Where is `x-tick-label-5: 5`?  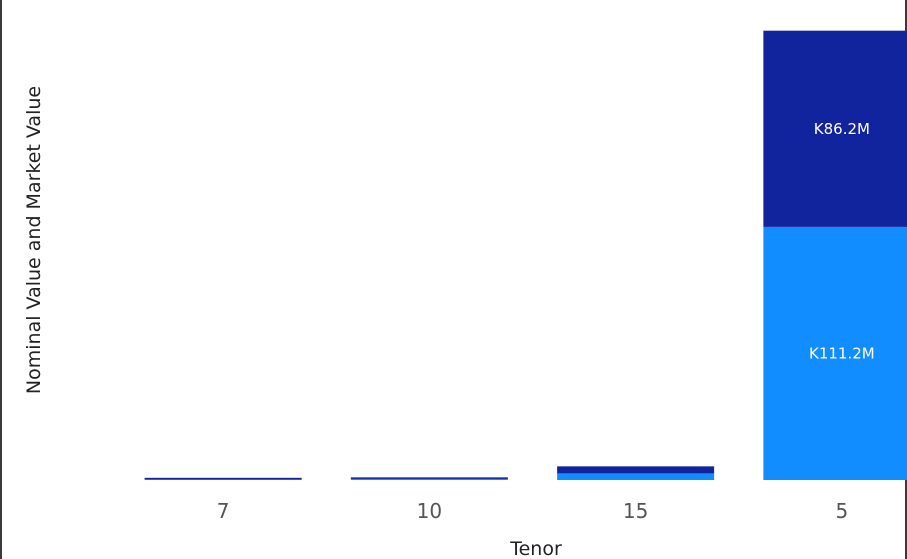
x-tick-label-5: 5 is located at coordinates (842, 511).